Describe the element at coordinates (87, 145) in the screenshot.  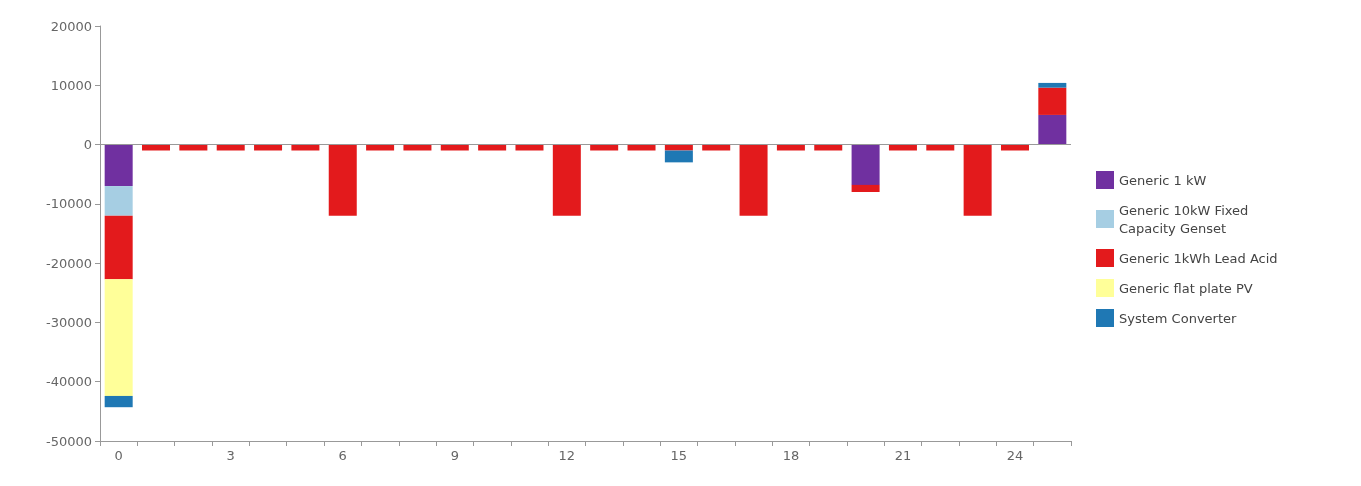
I see `y-tick-label: 0` at that location.